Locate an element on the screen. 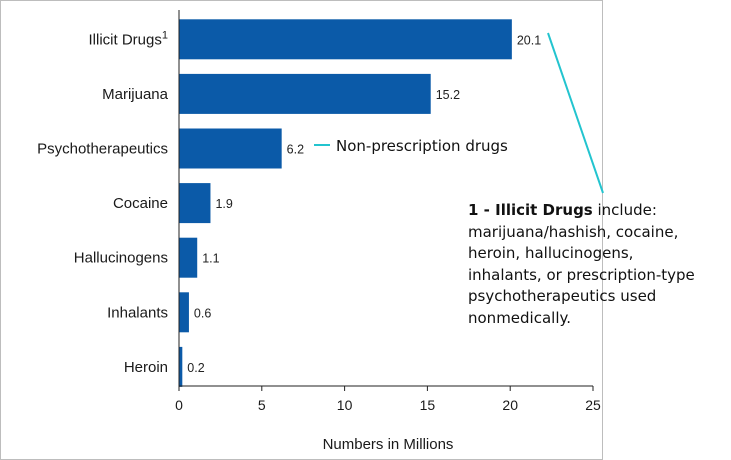 Image resolution: width=731 pixels, height=460 pixels. bar-illicit-drugs is located at coordinates (345, 39).